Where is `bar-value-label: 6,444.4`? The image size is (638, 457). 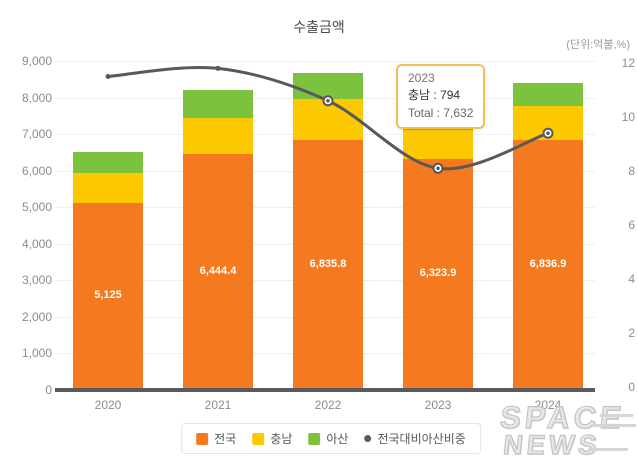 bar-value-label: 6,444.4 is located at coordinates (218, 271).